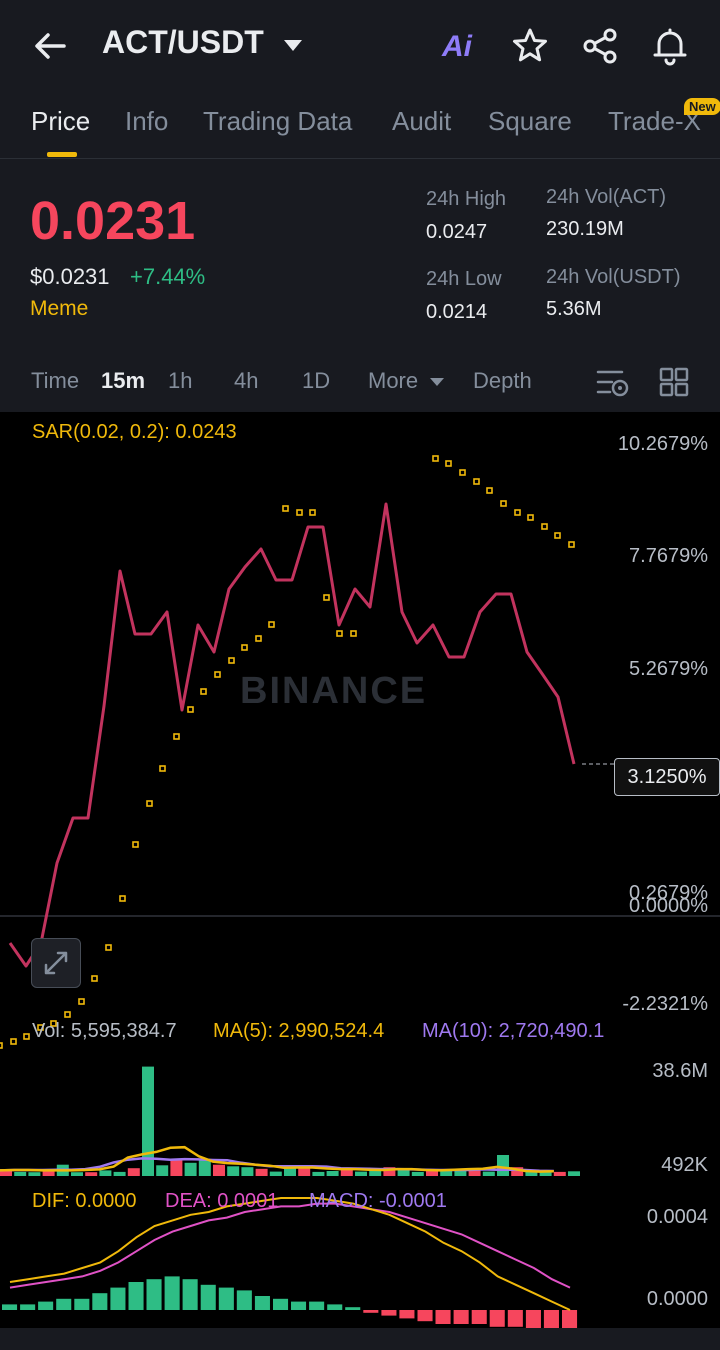 This screenshot has width=720, height=1350. What do you see at coordinates (56, 963) in the screenshot?
I see `expand-chart-button` at bounding box center [56, 963].